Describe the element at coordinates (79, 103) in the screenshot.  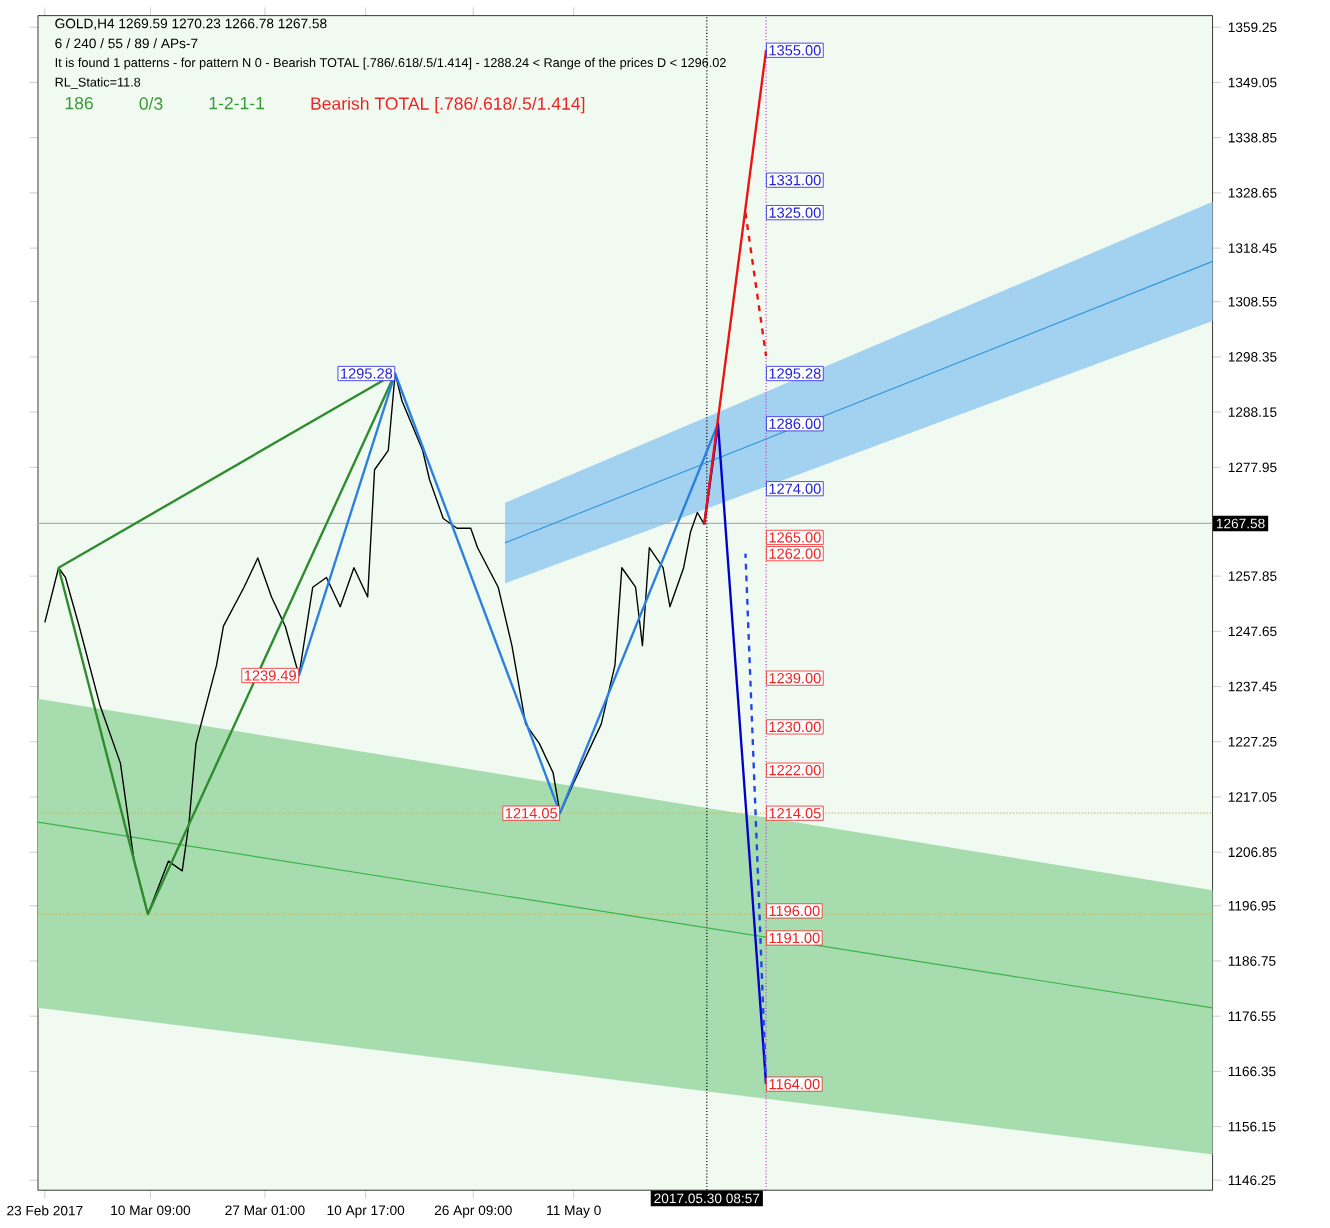
I see `annotation: 186` at that location.